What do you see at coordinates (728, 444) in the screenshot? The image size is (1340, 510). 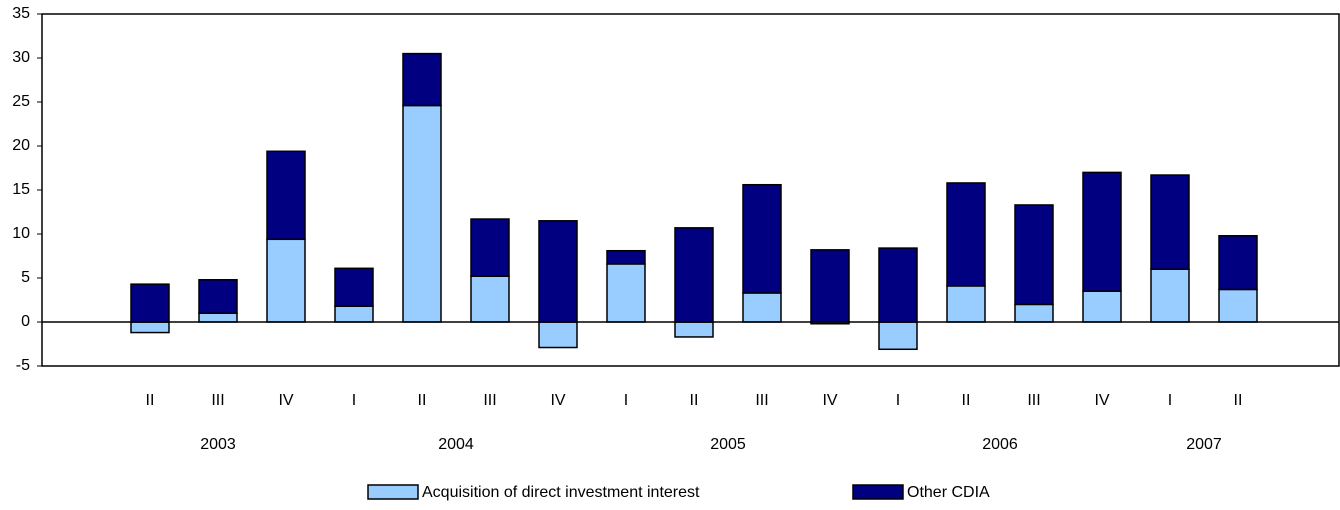 I see `x-group-label: 2005` at bounding box center [728, 444].